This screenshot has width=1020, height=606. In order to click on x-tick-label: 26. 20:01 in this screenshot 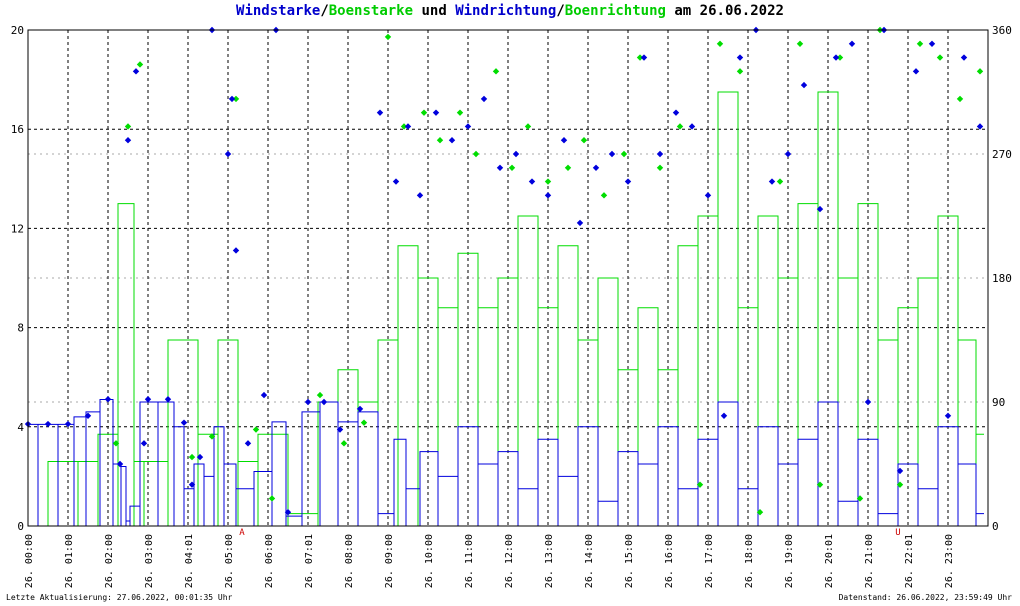, I will do `click(829, 561)`.